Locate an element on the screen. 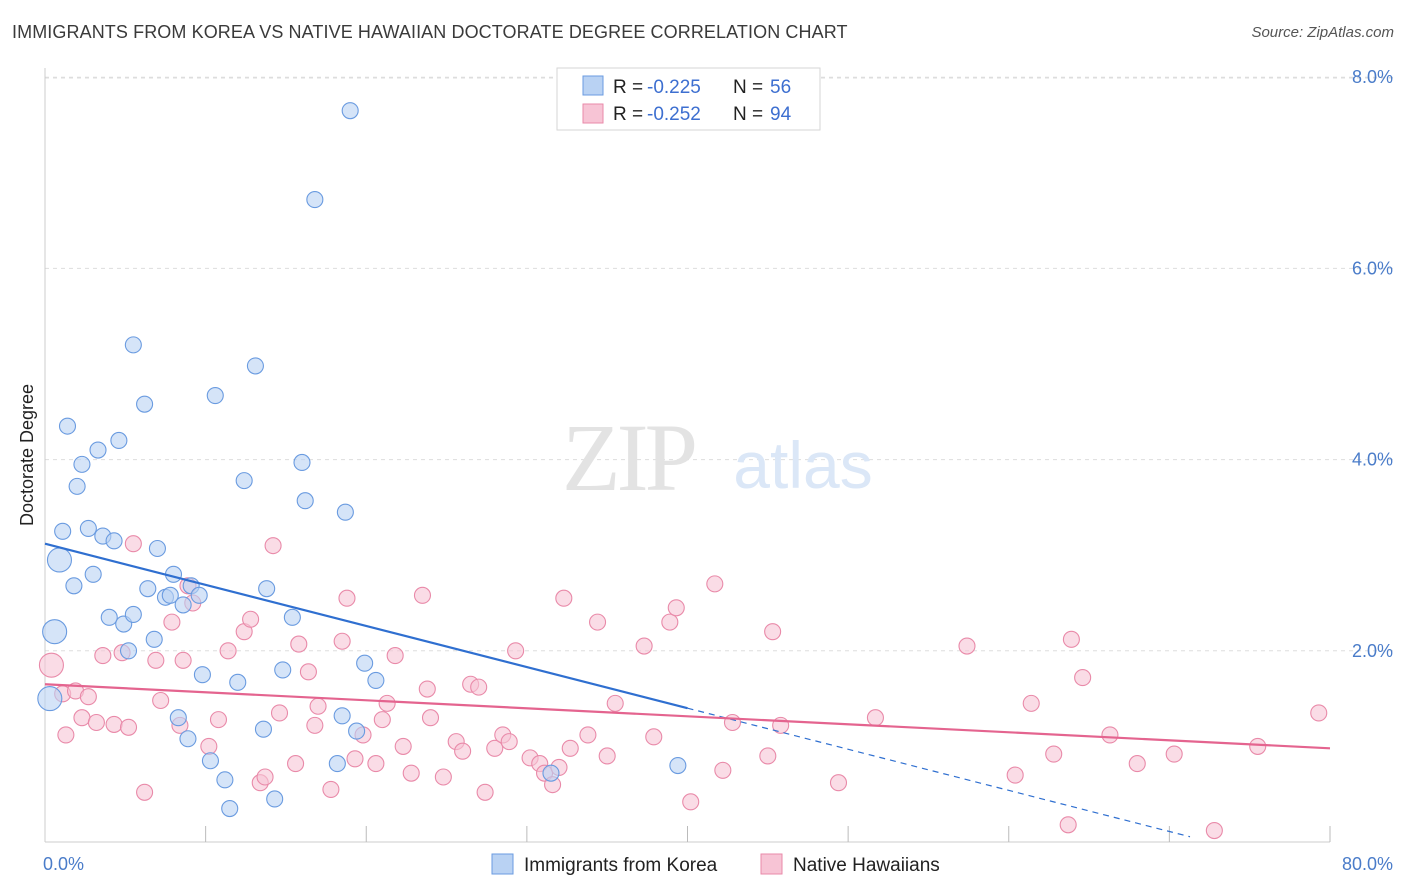 This screenshot has width=1406, height=892. legend-n-value-hawaii: 94 is located at coordinates (781, 114).